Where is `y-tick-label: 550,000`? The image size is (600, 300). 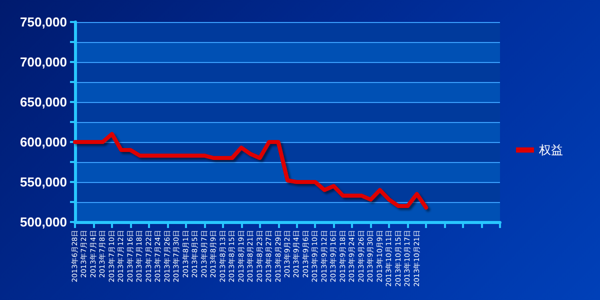
y-tick-label: 550,000 is located at coordinates (43, 182).